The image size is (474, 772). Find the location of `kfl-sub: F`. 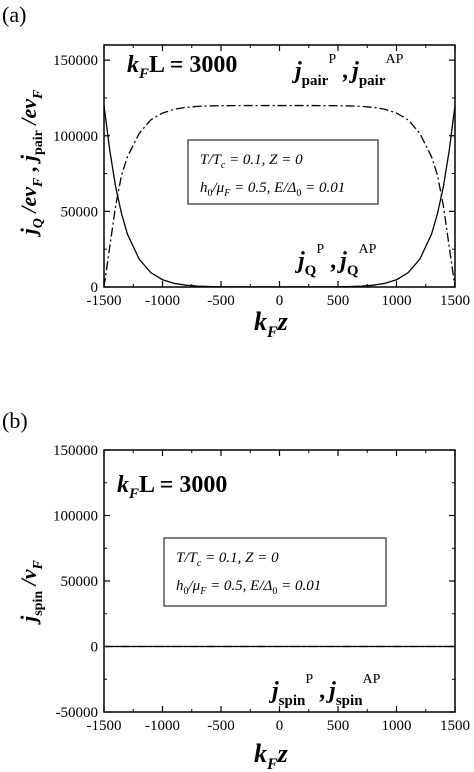

kfl-sub: F is located at coordinates (143, 74).